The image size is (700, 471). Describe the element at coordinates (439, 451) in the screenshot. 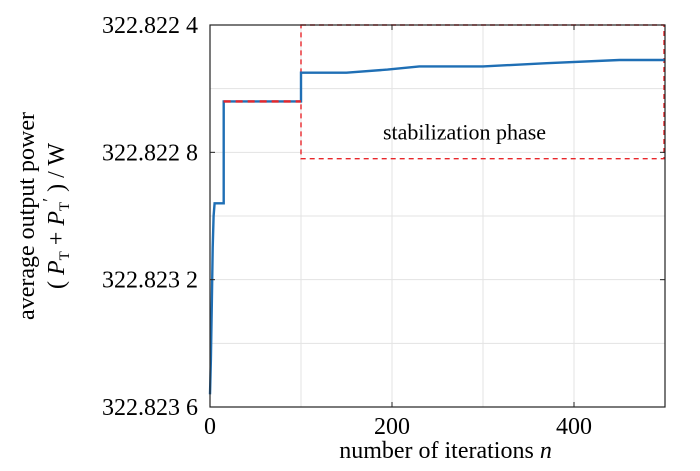

I see `x-axis-label-text: number of iterations` at that location.